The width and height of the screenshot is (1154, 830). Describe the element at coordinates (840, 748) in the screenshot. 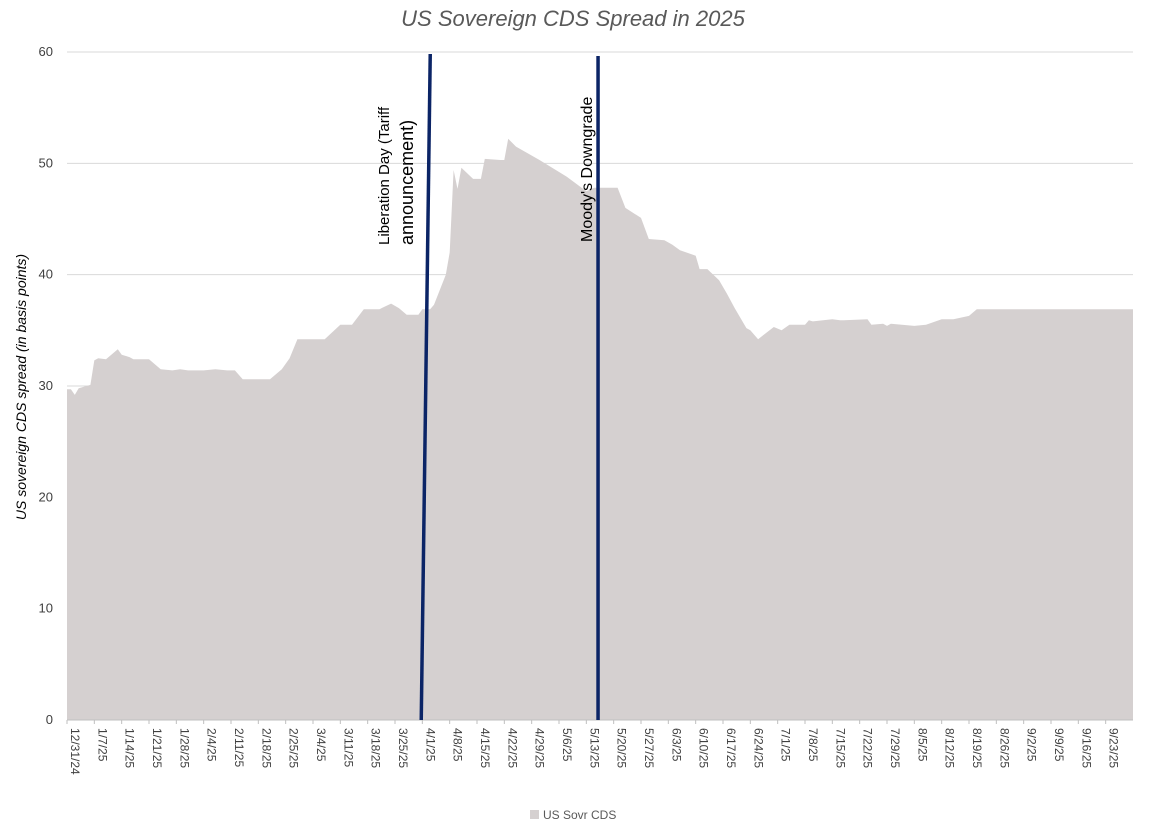

I see `x-tick-label: 7/15/25` at that location.